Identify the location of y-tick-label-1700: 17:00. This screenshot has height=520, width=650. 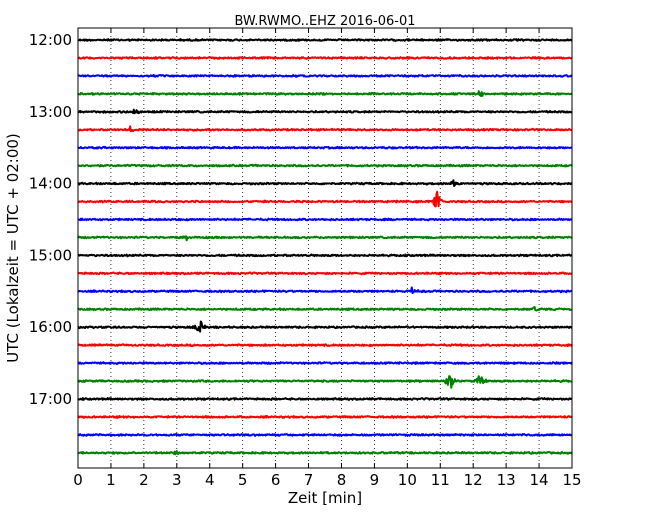
(50, 399).